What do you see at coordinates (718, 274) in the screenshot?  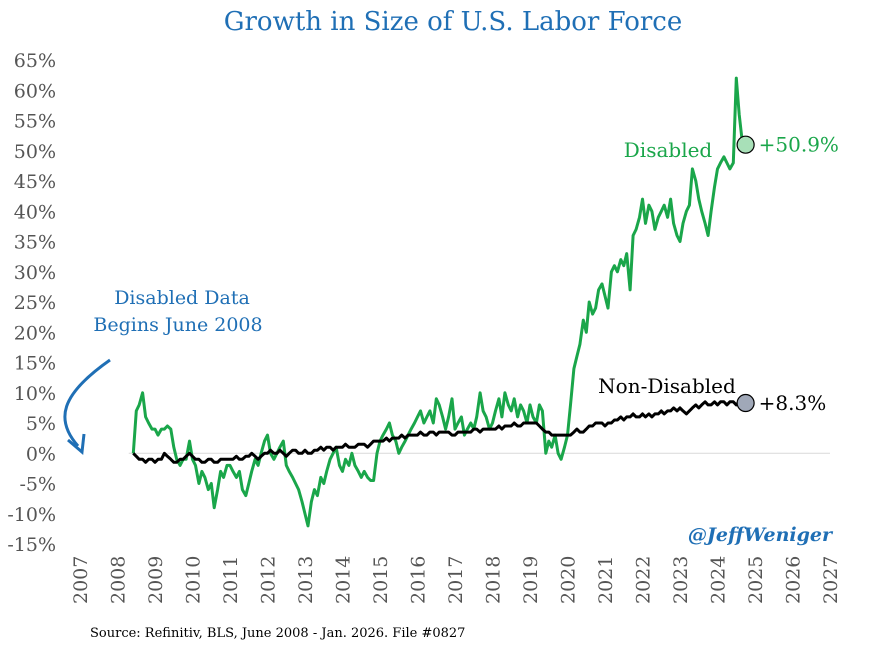 I see `labels-layer: +50.9% +8.3% Disabled Non-Disabled` at bounding box center [718, 274].